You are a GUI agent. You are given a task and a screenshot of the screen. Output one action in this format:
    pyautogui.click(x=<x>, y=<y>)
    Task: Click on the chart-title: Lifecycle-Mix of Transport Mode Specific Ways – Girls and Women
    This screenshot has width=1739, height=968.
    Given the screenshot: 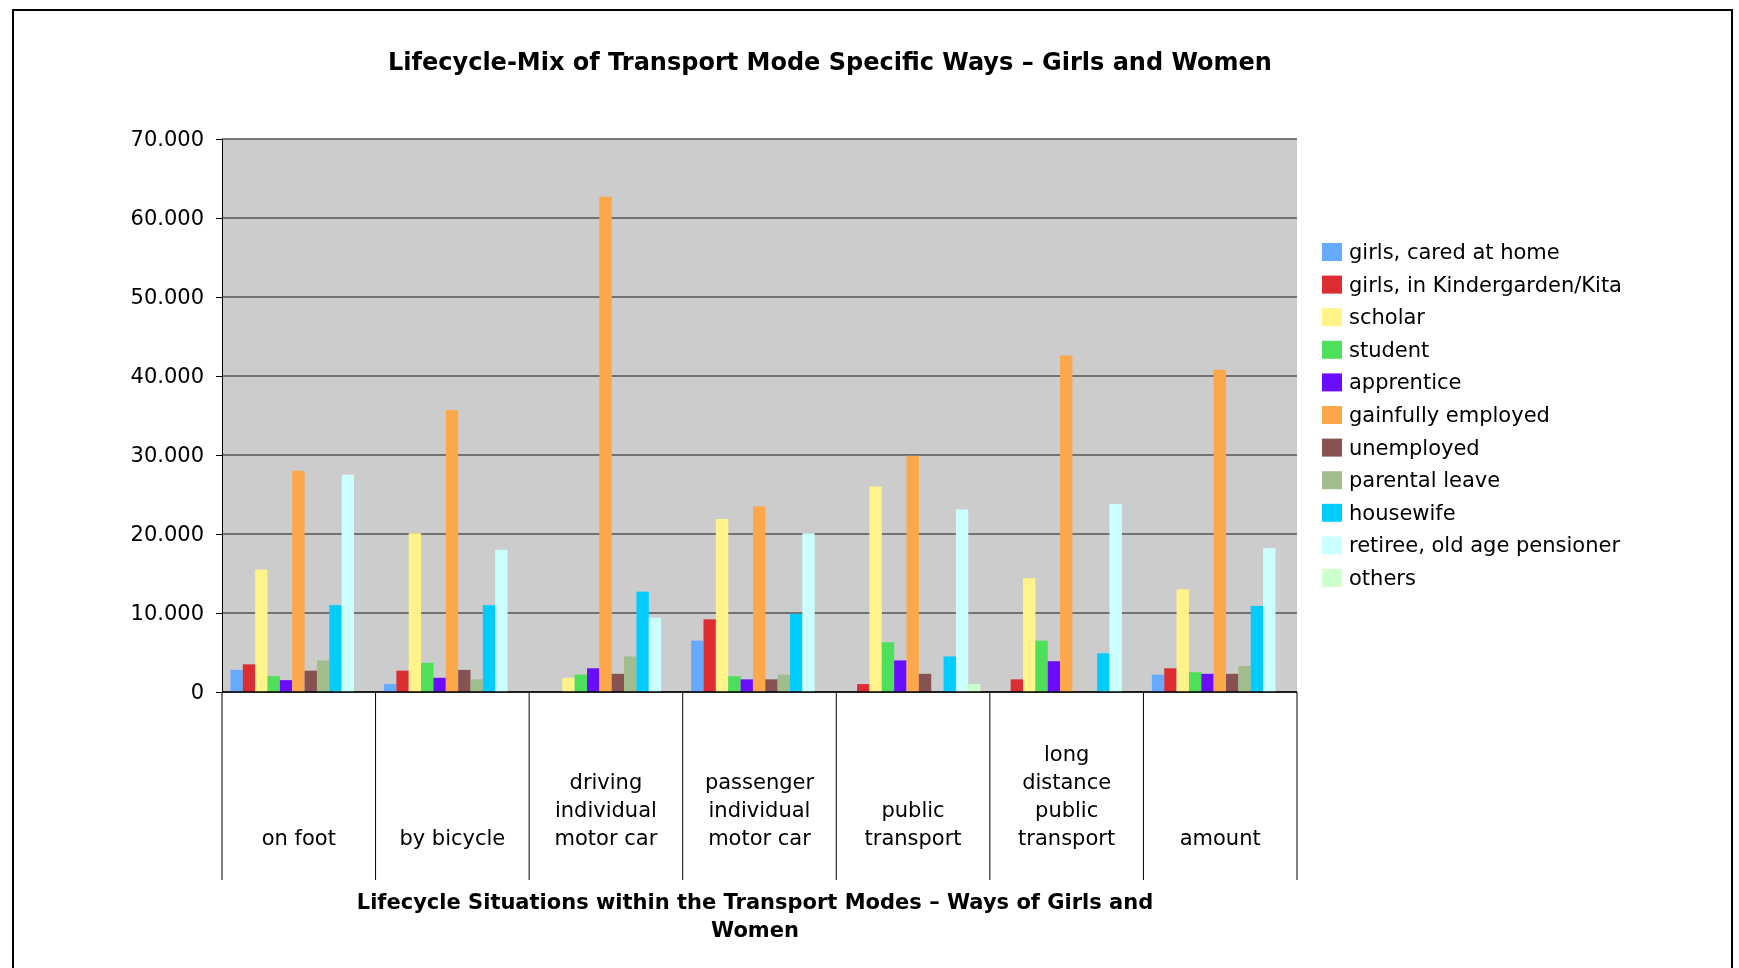 What is the action you would take?
    pyautogui.click(x=830, y=62)
    